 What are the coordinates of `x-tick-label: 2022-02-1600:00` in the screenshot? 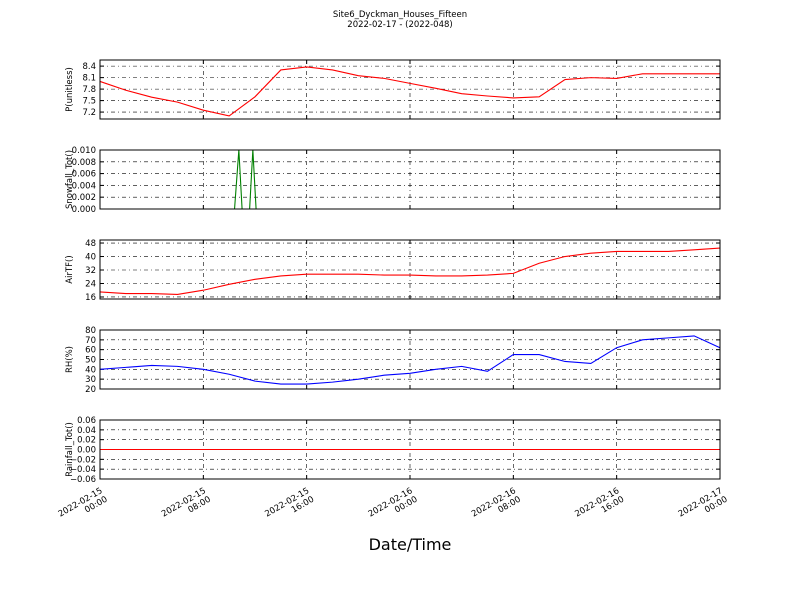 It's located at (393, 507).